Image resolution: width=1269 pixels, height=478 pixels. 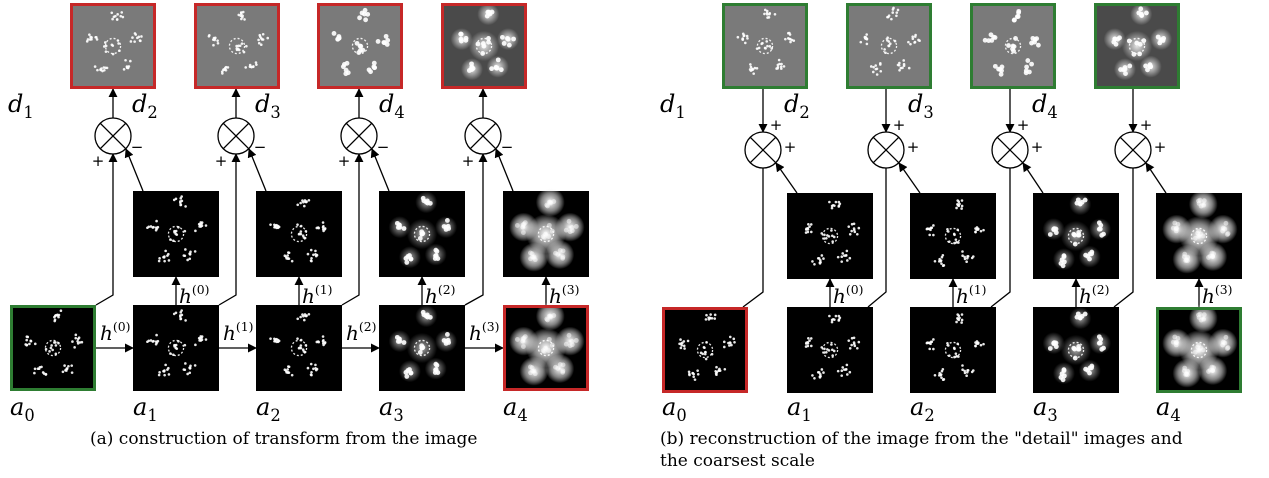 What do you see at coordinates (391, 409) in the screenshot?
I see `label-a3: a3` at bounding box center [391, 409].